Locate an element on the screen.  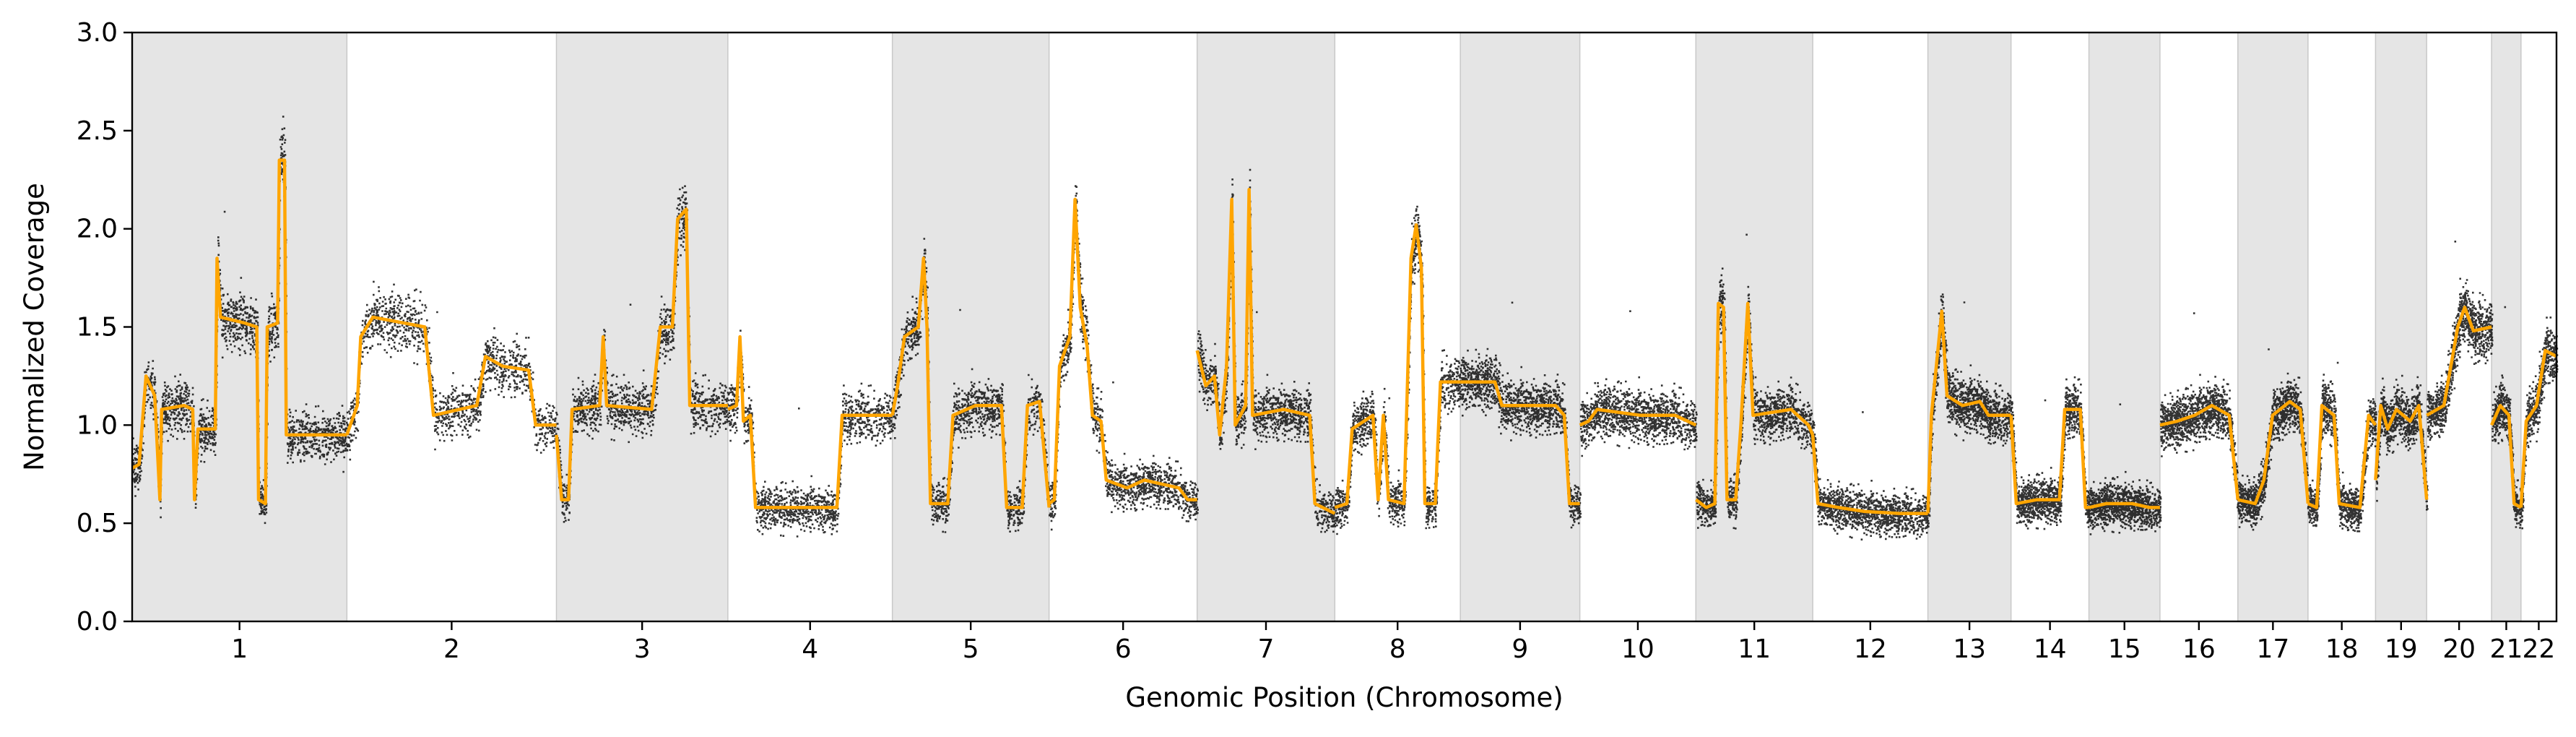
x-tick-label-chr-13: 13 is located at coordinates (1969, 649).